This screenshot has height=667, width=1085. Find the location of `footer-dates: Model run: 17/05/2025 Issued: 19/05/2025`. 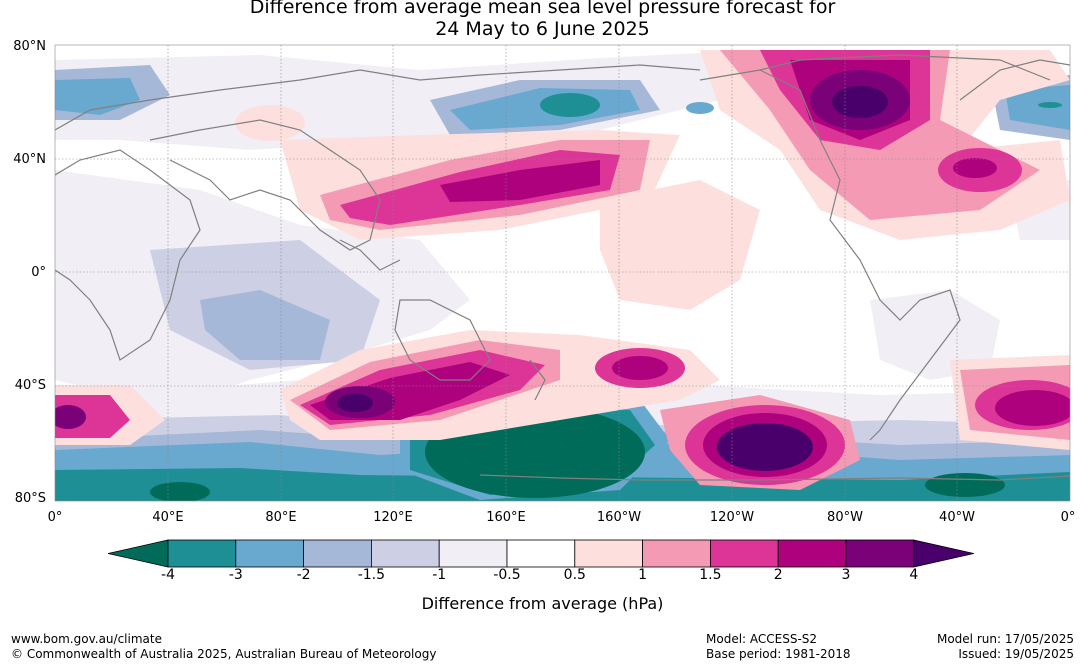

footer-dates: Model run: 17/05/2025 Issued: 19/05/2025 is located at coordinates (1005, 647).